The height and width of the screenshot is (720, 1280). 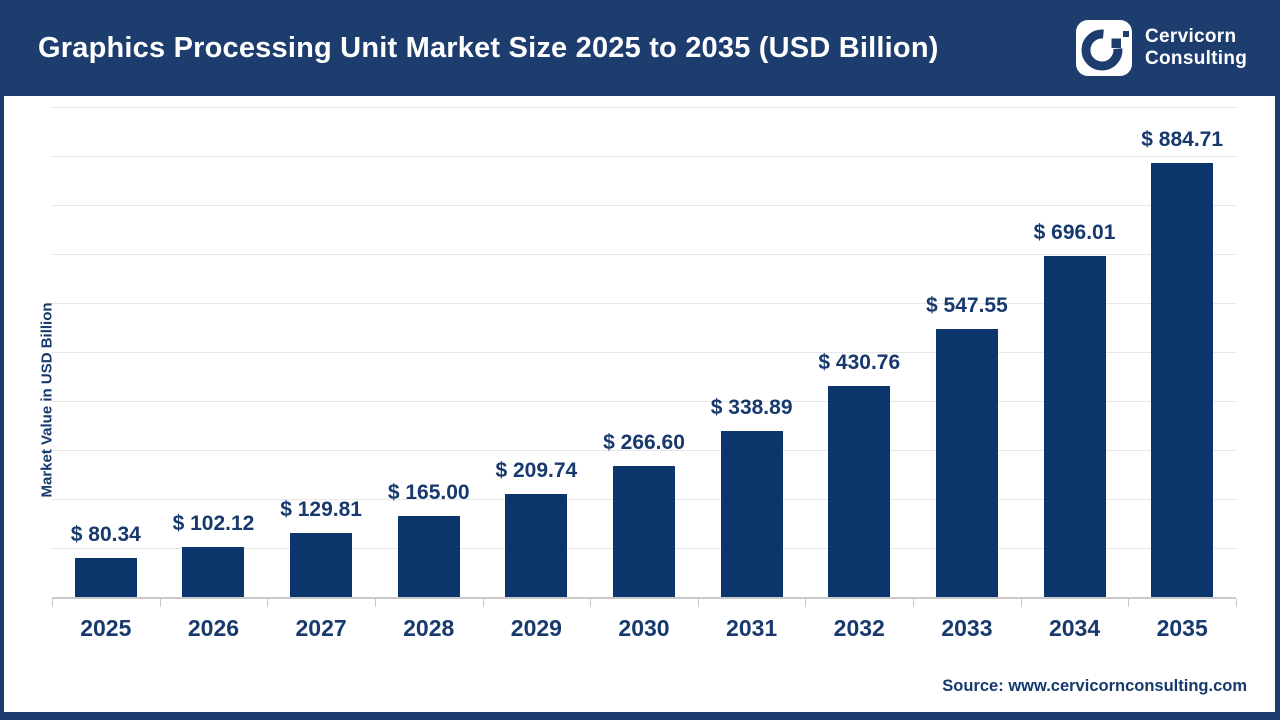 What do you see at coordinates (644, 598) in the screenshot?
I see `x-axis-line` at bounding box center [644, 598].